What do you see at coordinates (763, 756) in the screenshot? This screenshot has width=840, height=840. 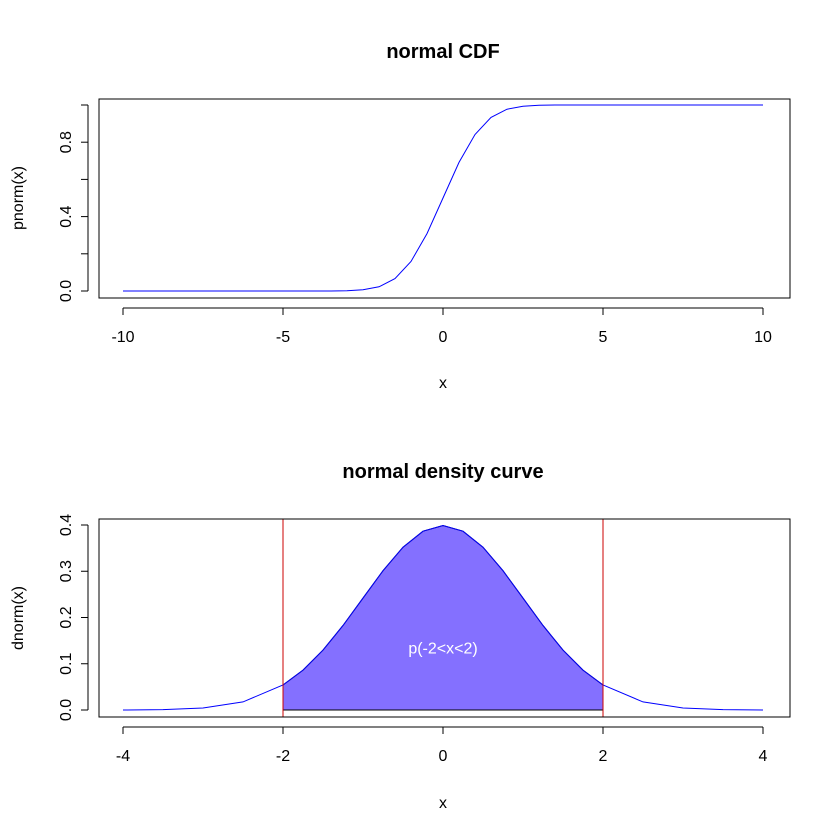 I see `x-tick-label: 4` at bounding box center [763, 756].